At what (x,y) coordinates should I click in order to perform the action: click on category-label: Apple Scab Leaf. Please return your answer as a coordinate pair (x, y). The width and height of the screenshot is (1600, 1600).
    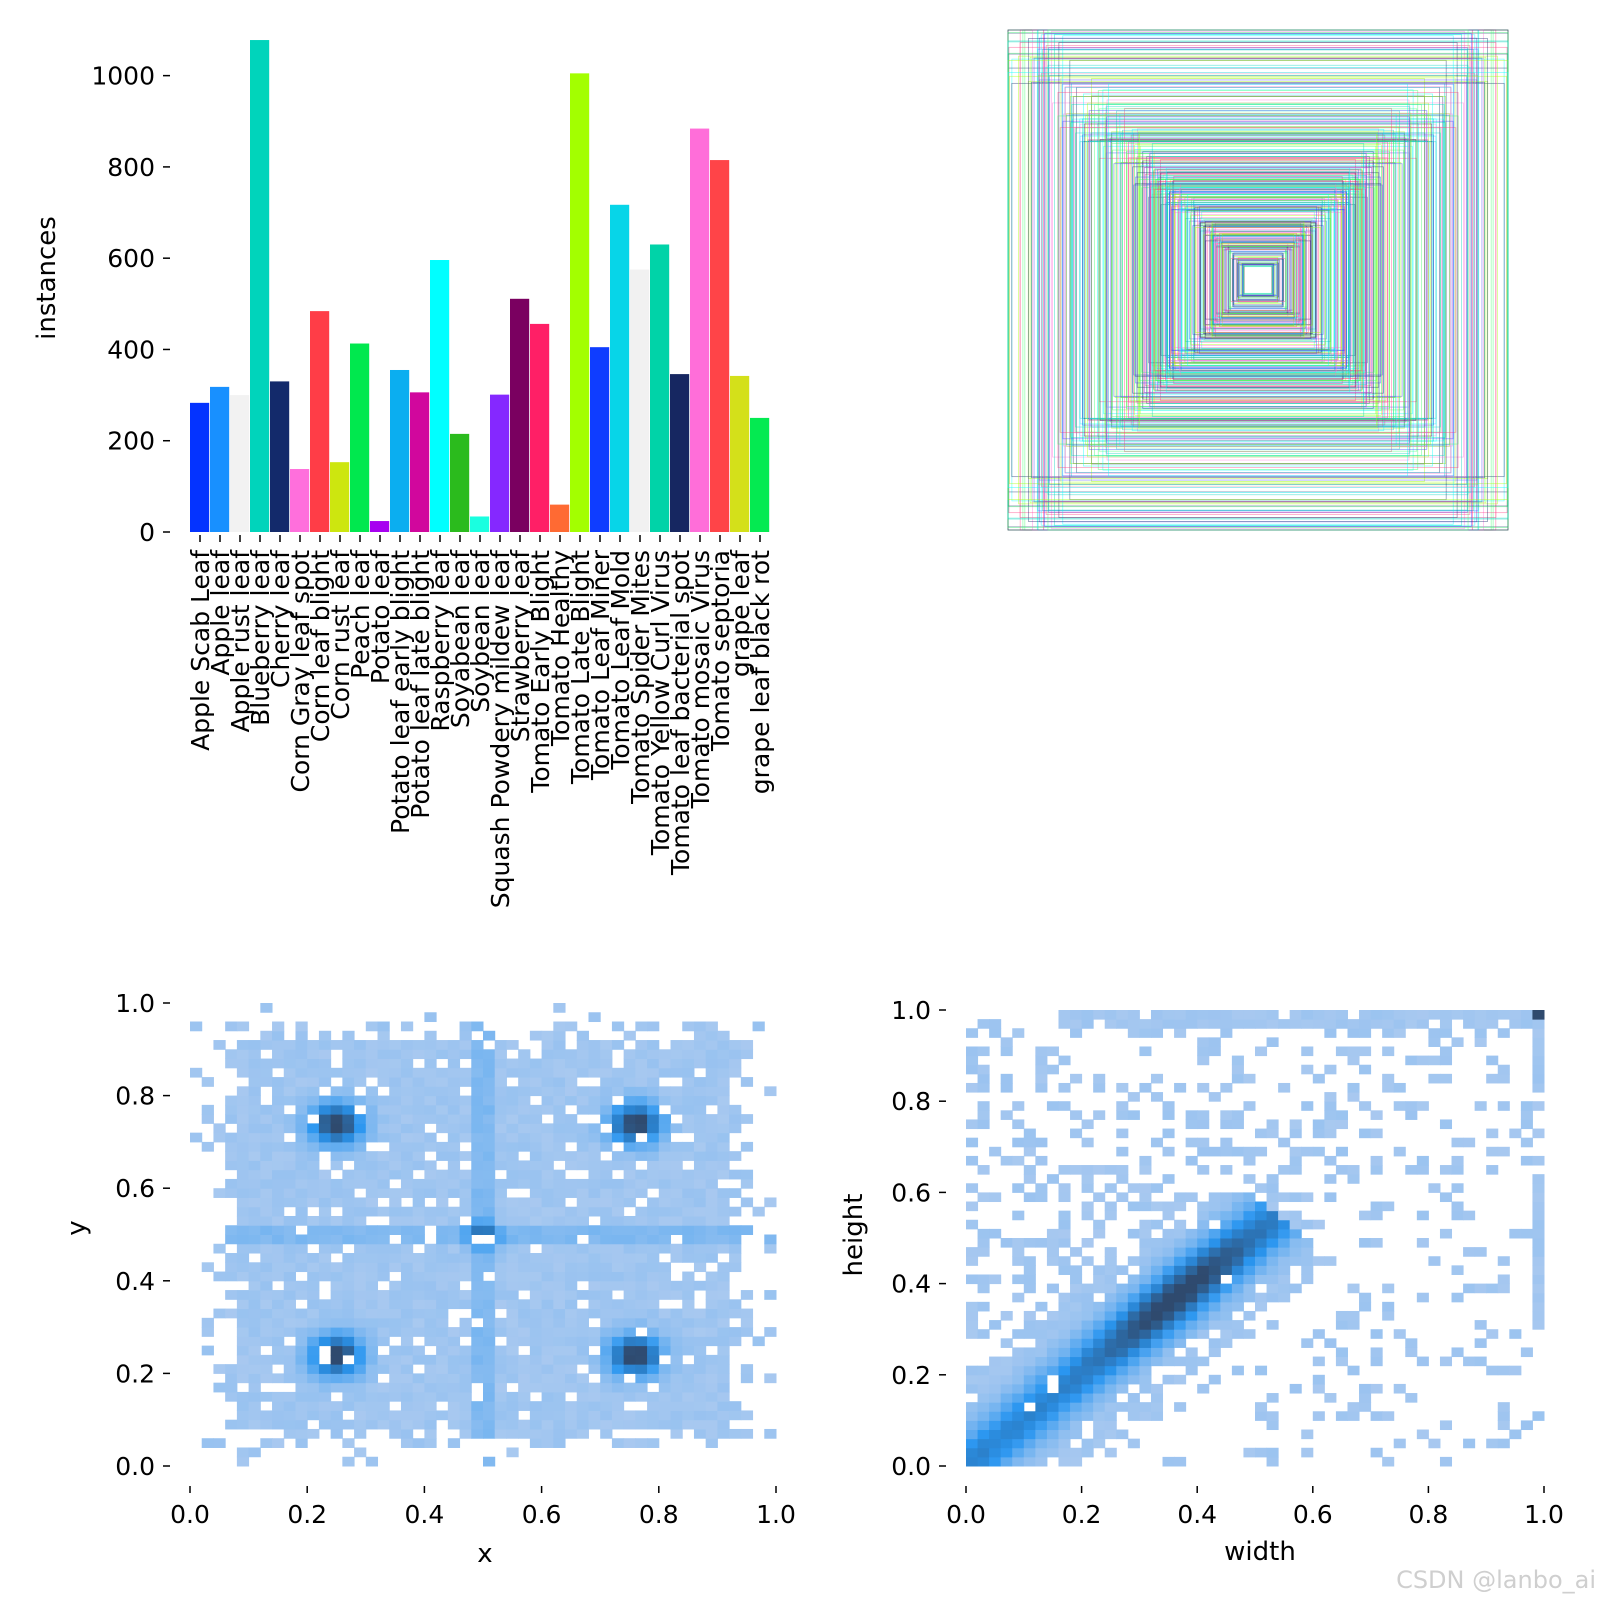
    Looking at the image, I should click on (200, 650).